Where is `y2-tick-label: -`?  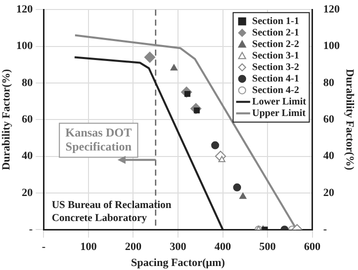
y2-tick-label: - is located at coordinates (325, 229).